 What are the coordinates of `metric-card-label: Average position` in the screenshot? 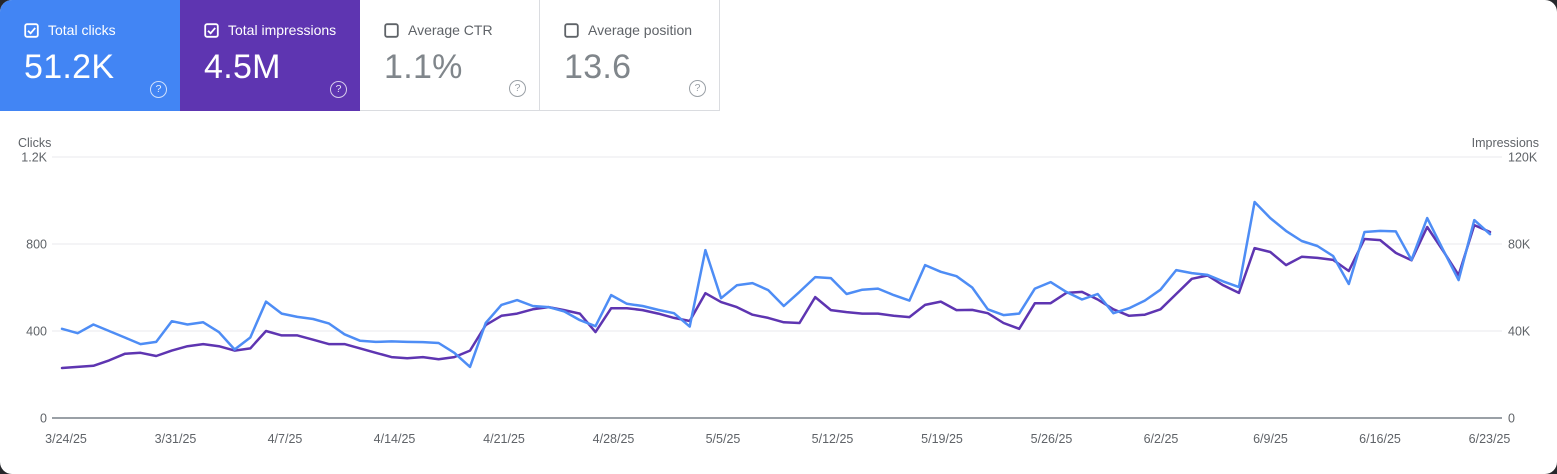 It's located at (640, 30).